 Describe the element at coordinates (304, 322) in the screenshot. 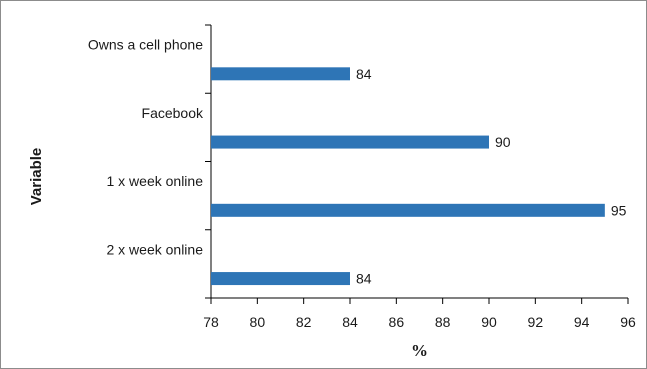

I see `x-tick-label: 82` at that location.